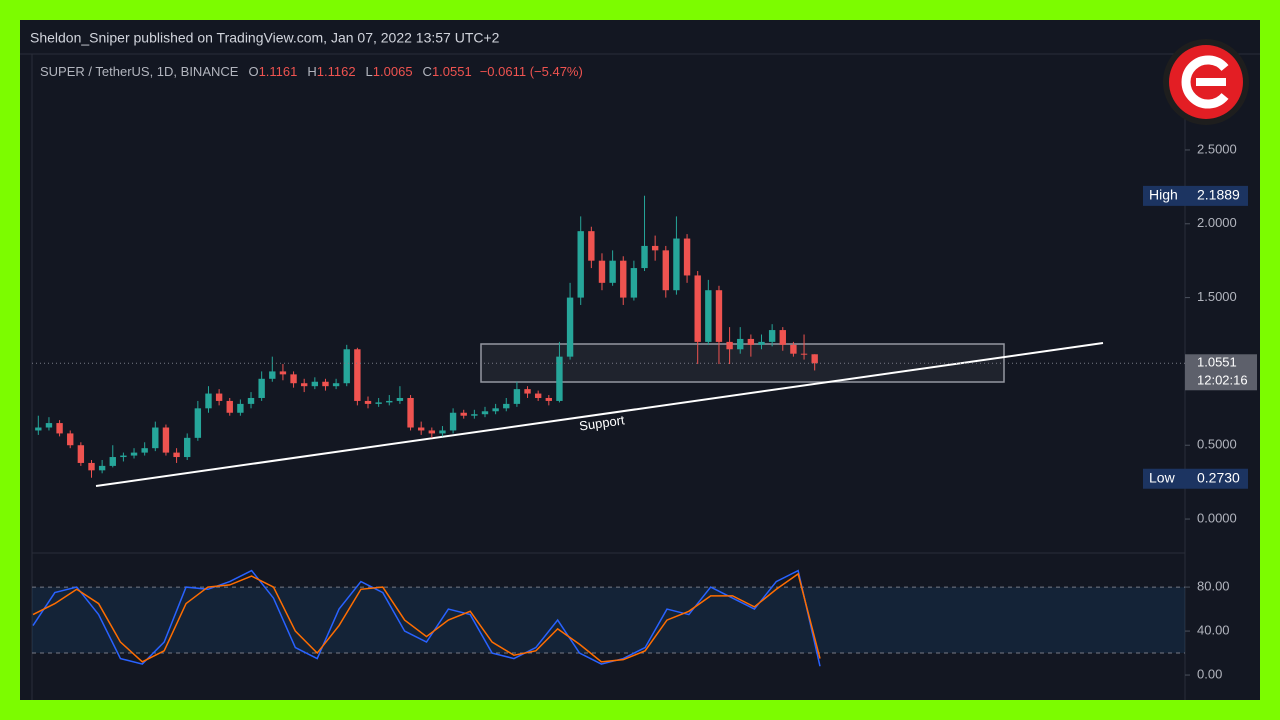  Describe the element at coordinates (1221, 372) in the screenshot. I see `last-price-box` at that location.